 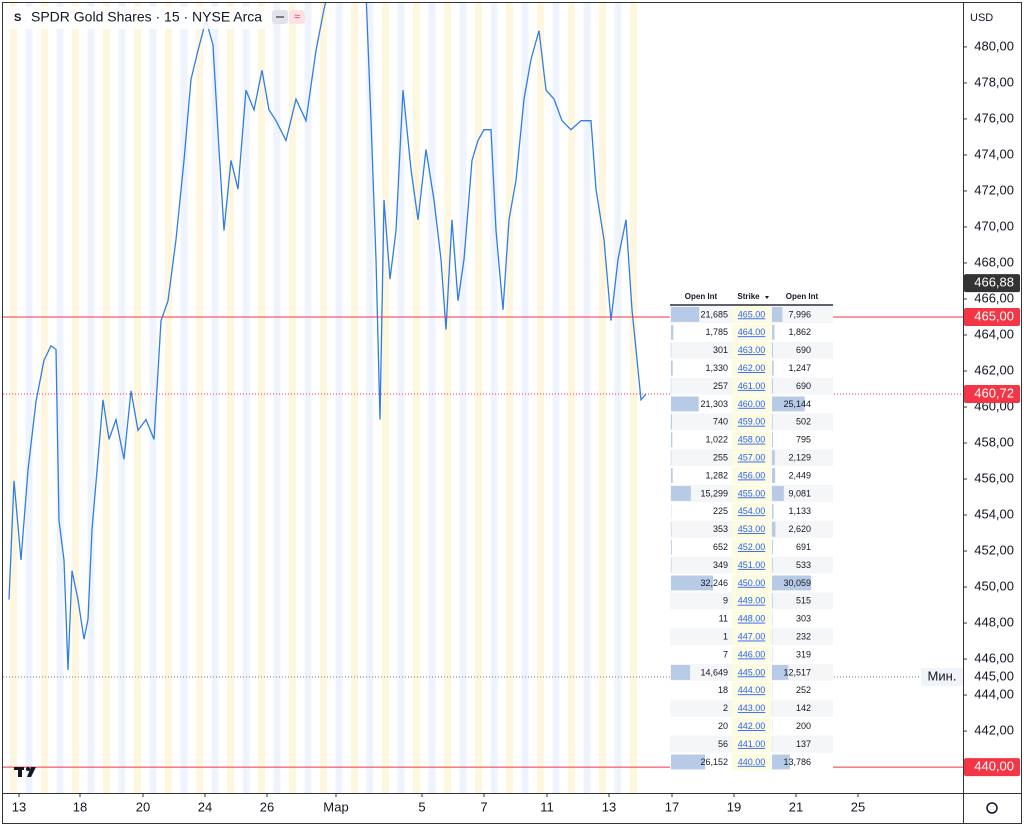 I want to click on oi-put: 795, so click(x=803, y=440).